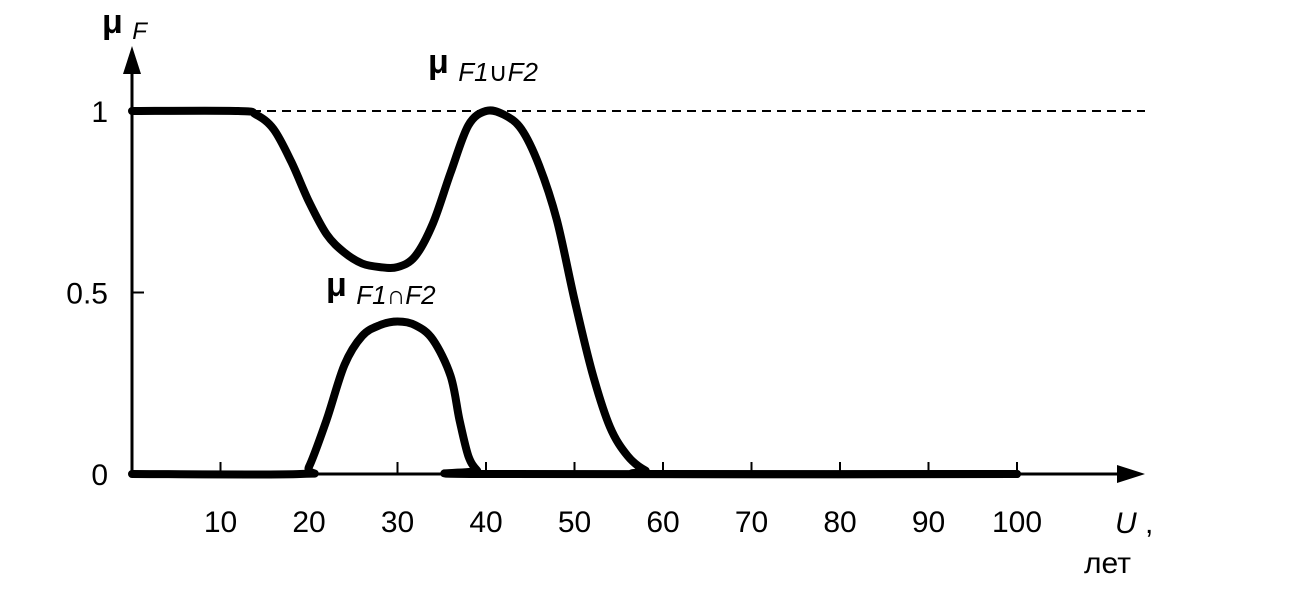  I want to click on x-axis-title: U ,, so click(1134, 523).